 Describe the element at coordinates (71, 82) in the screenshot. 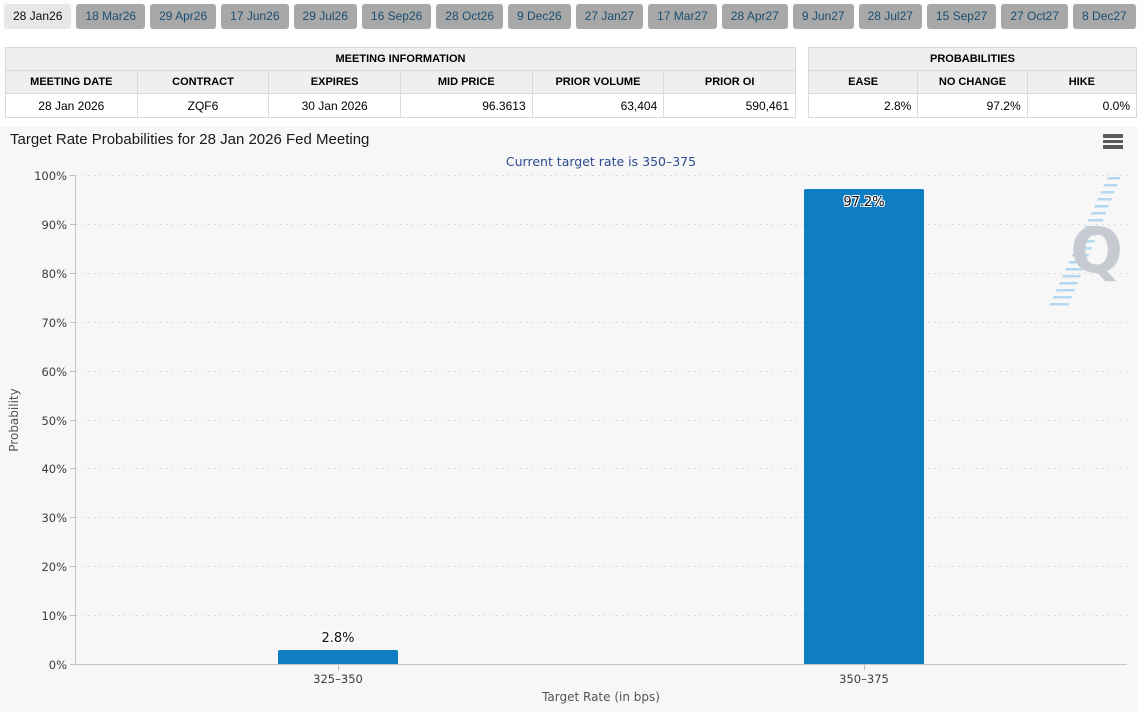

I see `col-meeting-date: MEETING DATE` at that location.